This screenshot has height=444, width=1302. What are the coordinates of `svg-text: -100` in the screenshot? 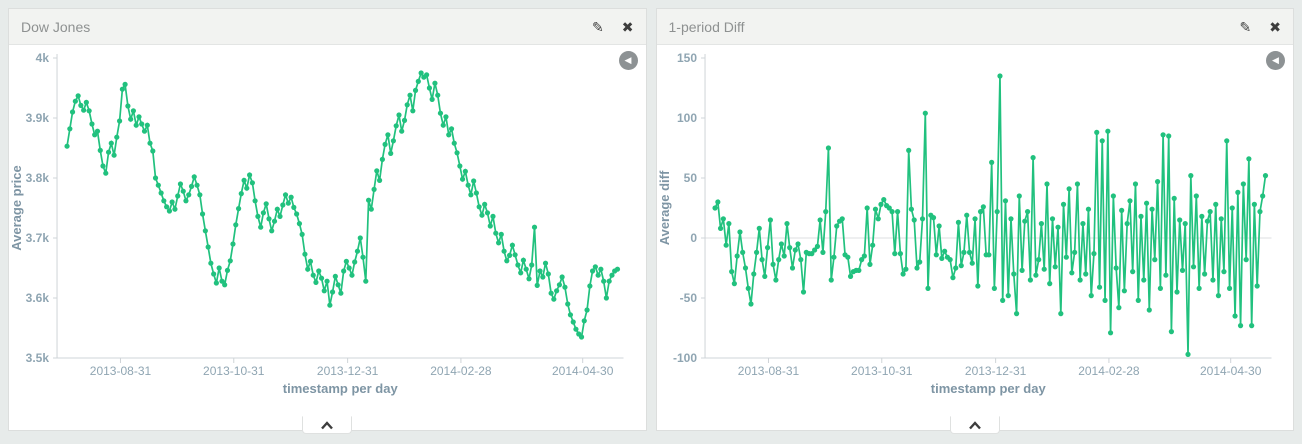 It's located at (684, 358).